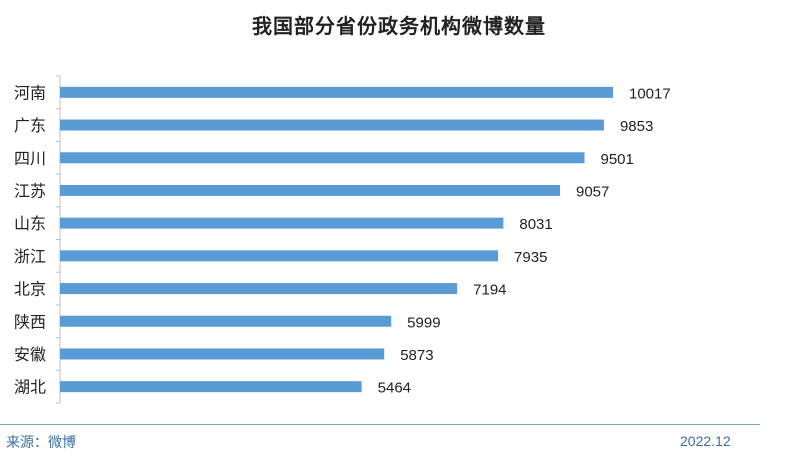  What do you see at coordinates (423, 322) in the screenshot?
I see `data-label: 5999` at bounding box center [423, 322].